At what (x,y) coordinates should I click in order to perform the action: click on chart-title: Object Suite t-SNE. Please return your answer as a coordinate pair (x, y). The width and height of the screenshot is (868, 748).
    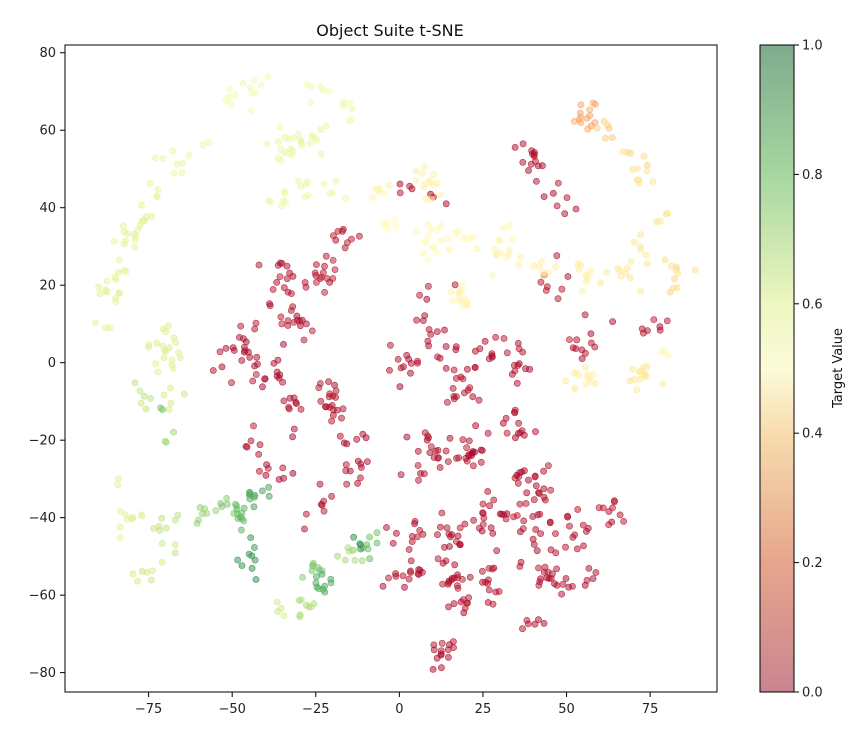
    Looking at the image, I should click on (389, 30).